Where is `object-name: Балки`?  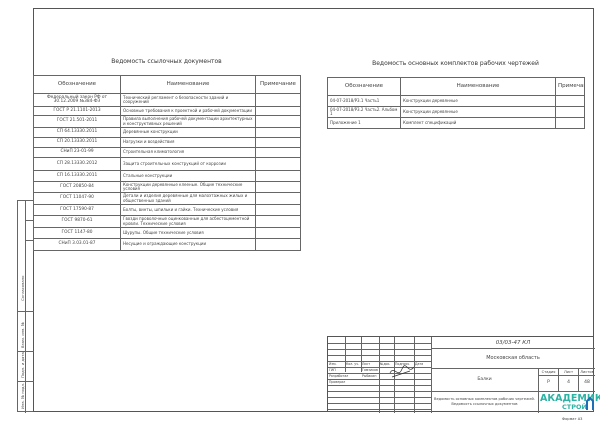 object-name: Балки is located at coordinates (484, 379).